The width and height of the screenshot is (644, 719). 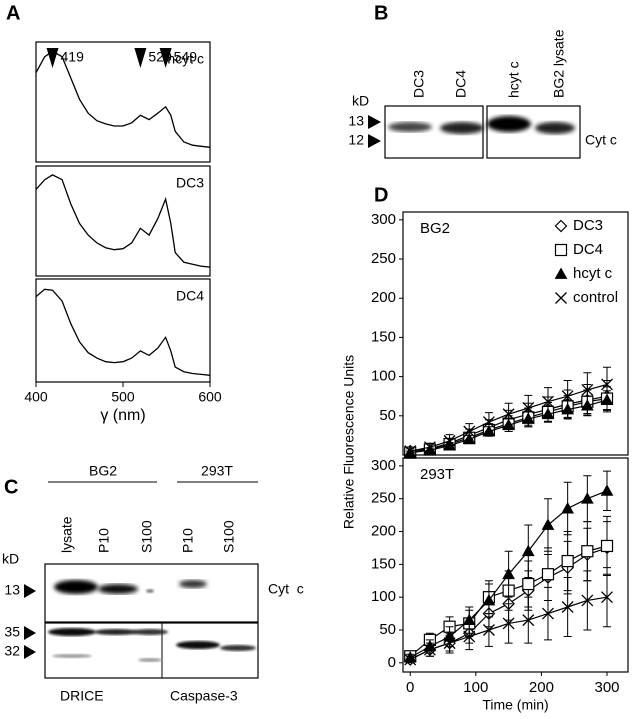 I want to click on y-tick-label: 50, so click(x=387, y=629).